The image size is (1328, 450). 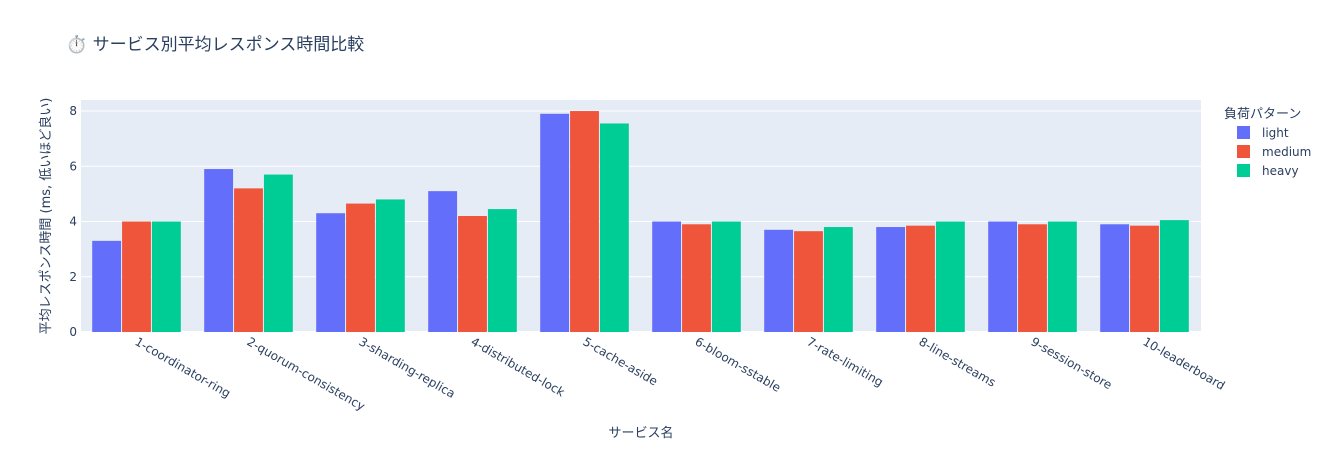 What do you see at coordinates (73, 111) in the screenshot?
I see `y-tick-label: 8` at bounding box center [73, 111].